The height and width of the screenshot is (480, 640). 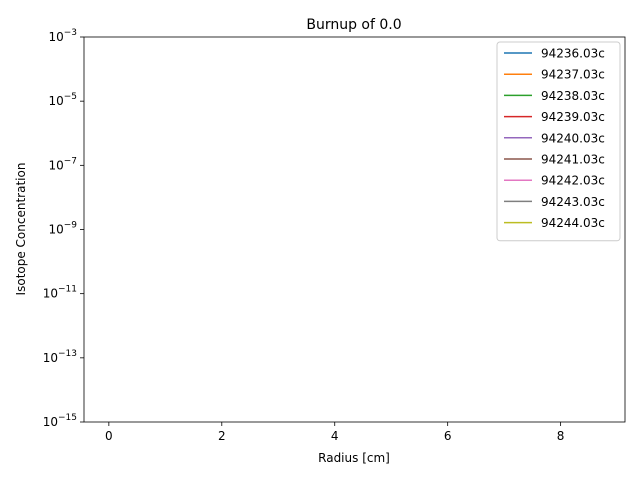 What do you see at coordinates (335, 436) in the screenshot?
I see `x-tick-label: 4` at bounding box center [335, 436].